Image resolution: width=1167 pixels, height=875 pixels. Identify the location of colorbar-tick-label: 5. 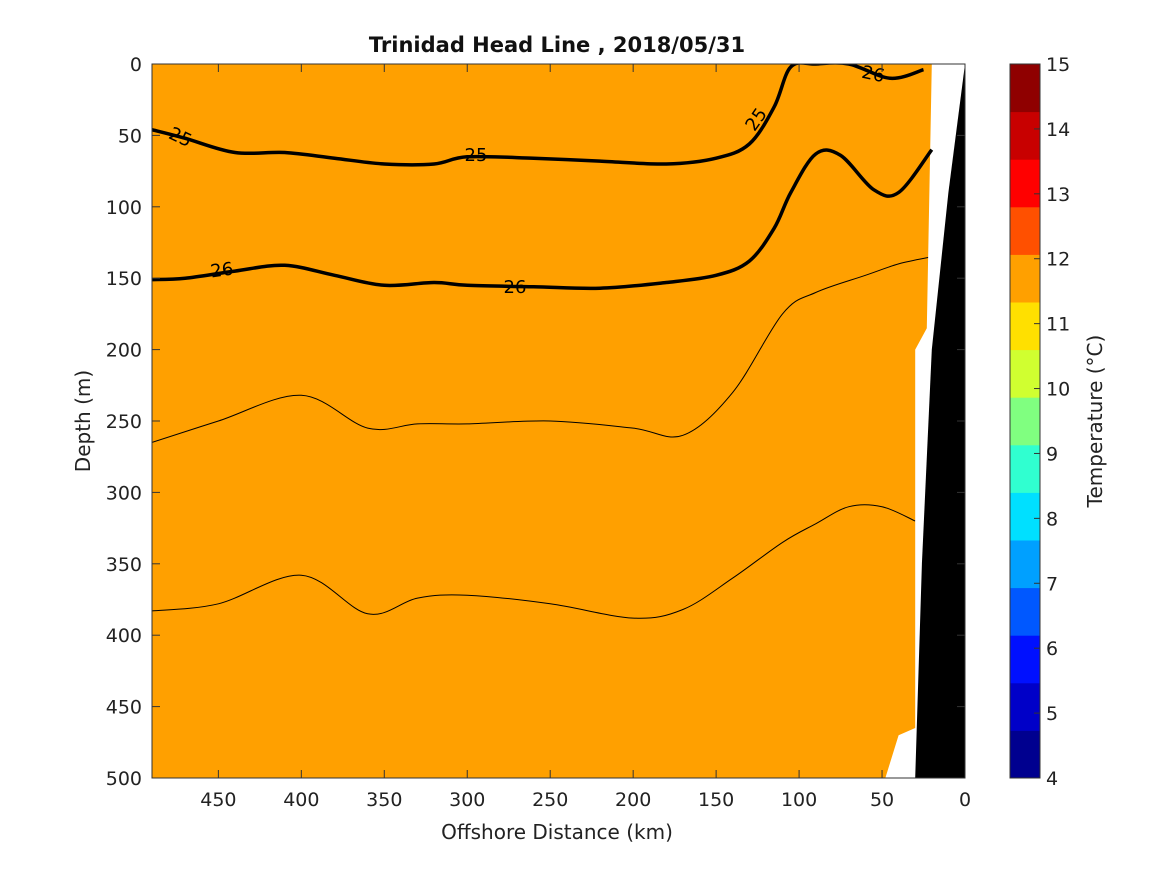
(1052, 714).